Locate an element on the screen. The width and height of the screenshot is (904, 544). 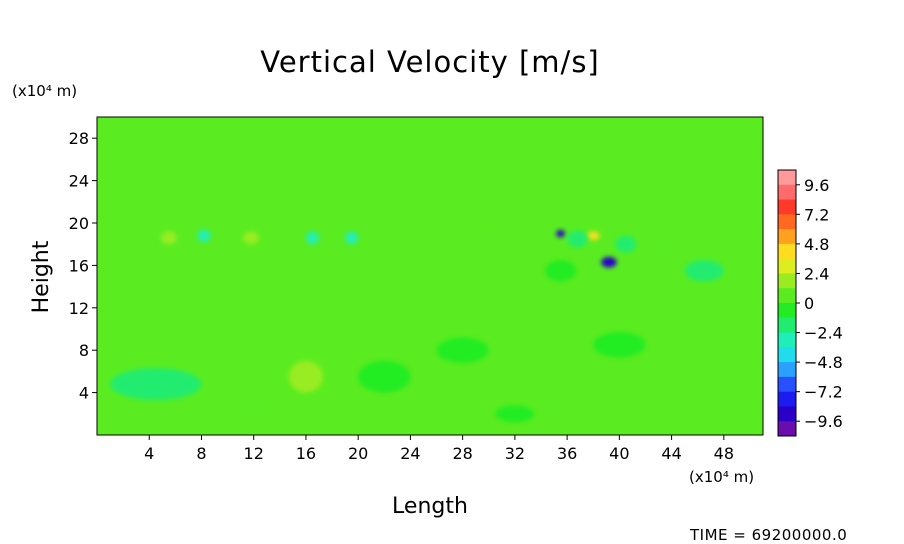
x-tick-label-24: 24 is located at coordinates (410, 453).